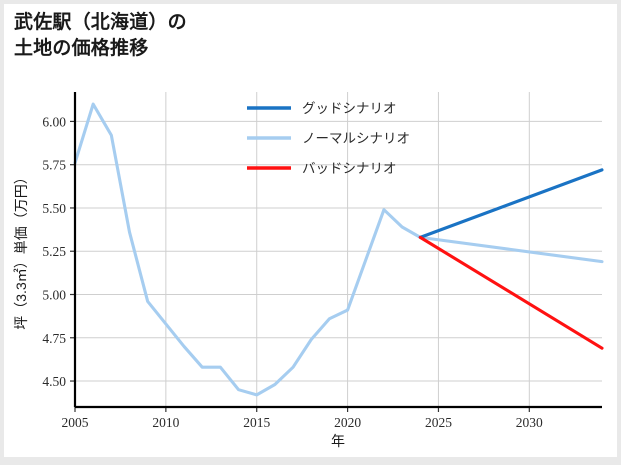 This screenshot has height=465, width=621. Describe the element at coordinates (438, 422) in the screenshot. I see `x-tick-label: 2025` at that location.